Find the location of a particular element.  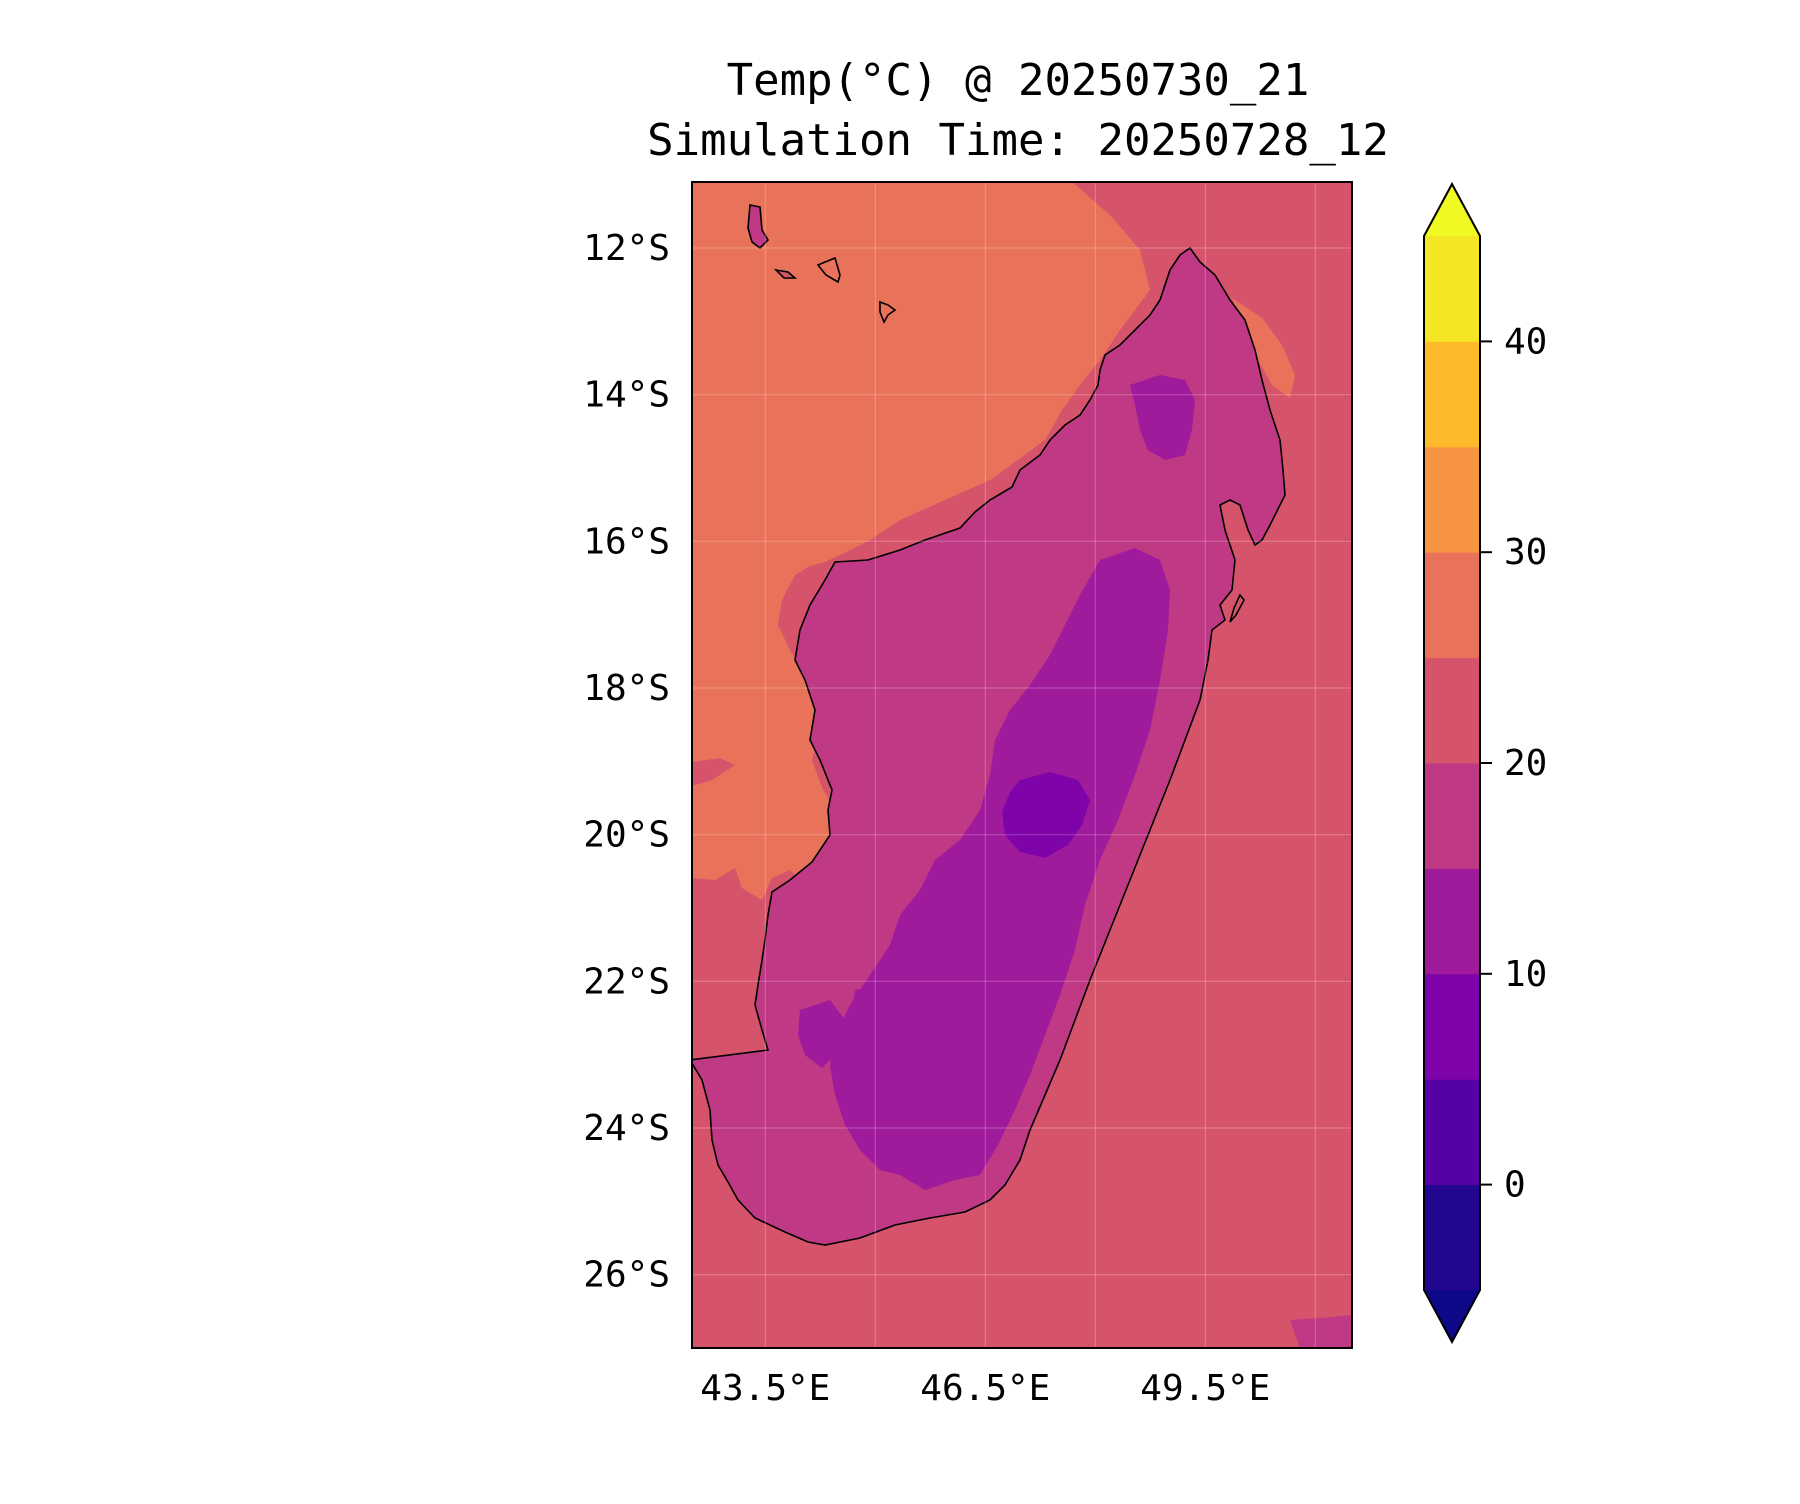

colorbar is located at coordinates (1452, 763).